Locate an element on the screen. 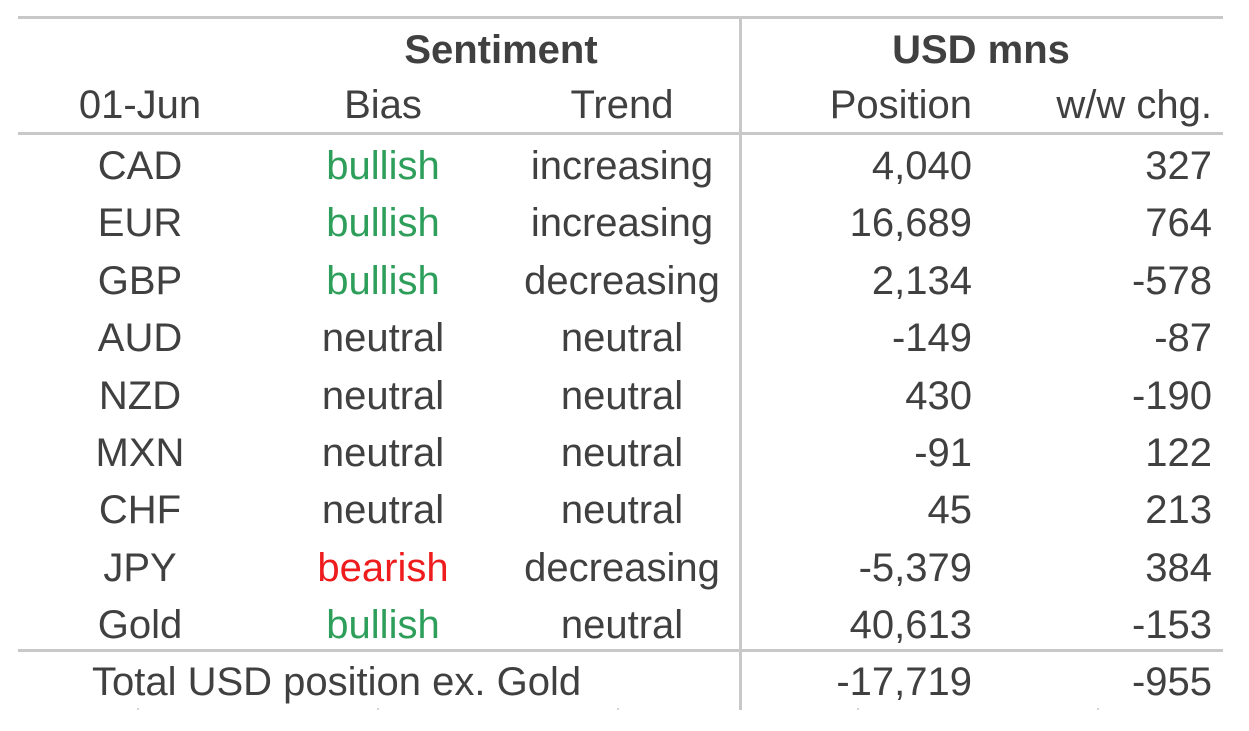 This screenshot has width=1249, height=731. column-divider is located at coordinates (740, 363).